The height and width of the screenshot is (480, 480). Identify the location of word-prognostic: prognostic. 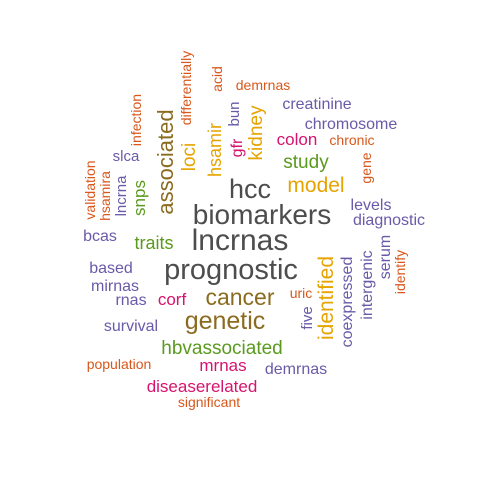
(231, 270).